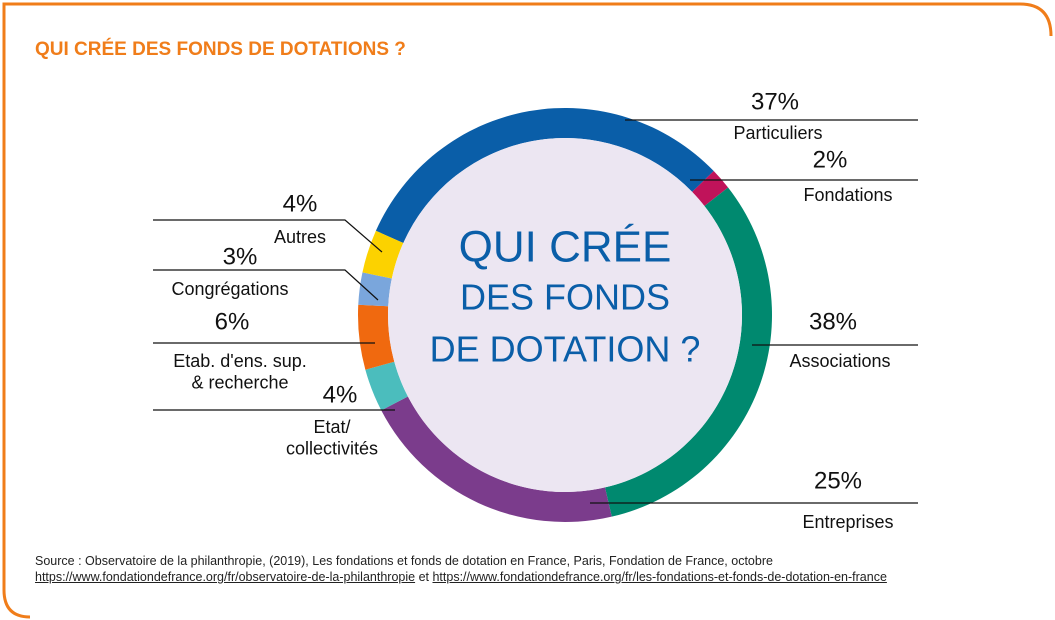  What do you see at coordinates (775, 101) in the screenshot?
I see `value-label: 37%` at bounding box center [775, 101].